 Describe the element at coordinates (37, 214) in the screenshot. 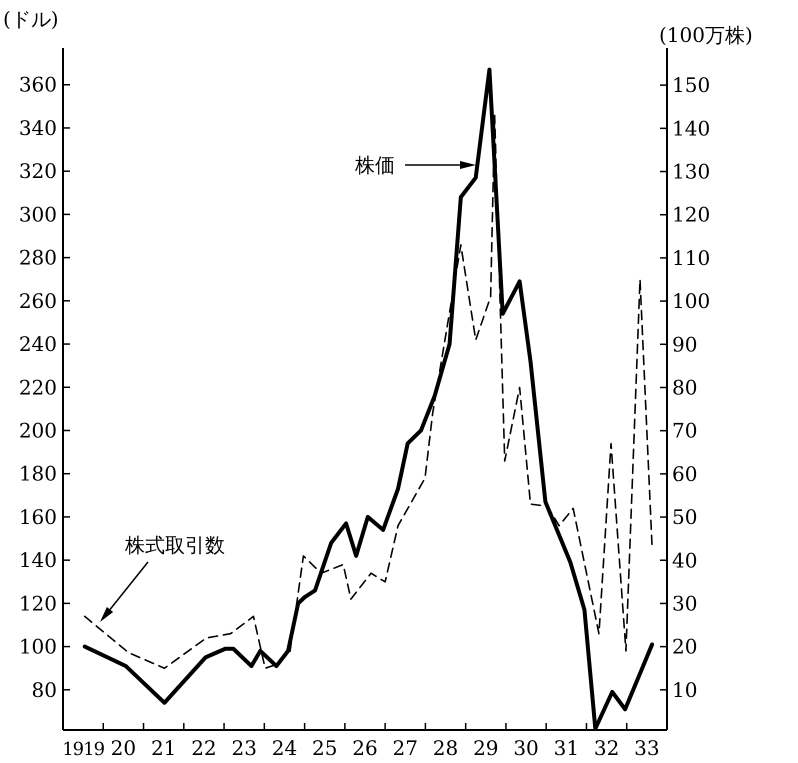

I see `y-tick-label: 300` at that location.